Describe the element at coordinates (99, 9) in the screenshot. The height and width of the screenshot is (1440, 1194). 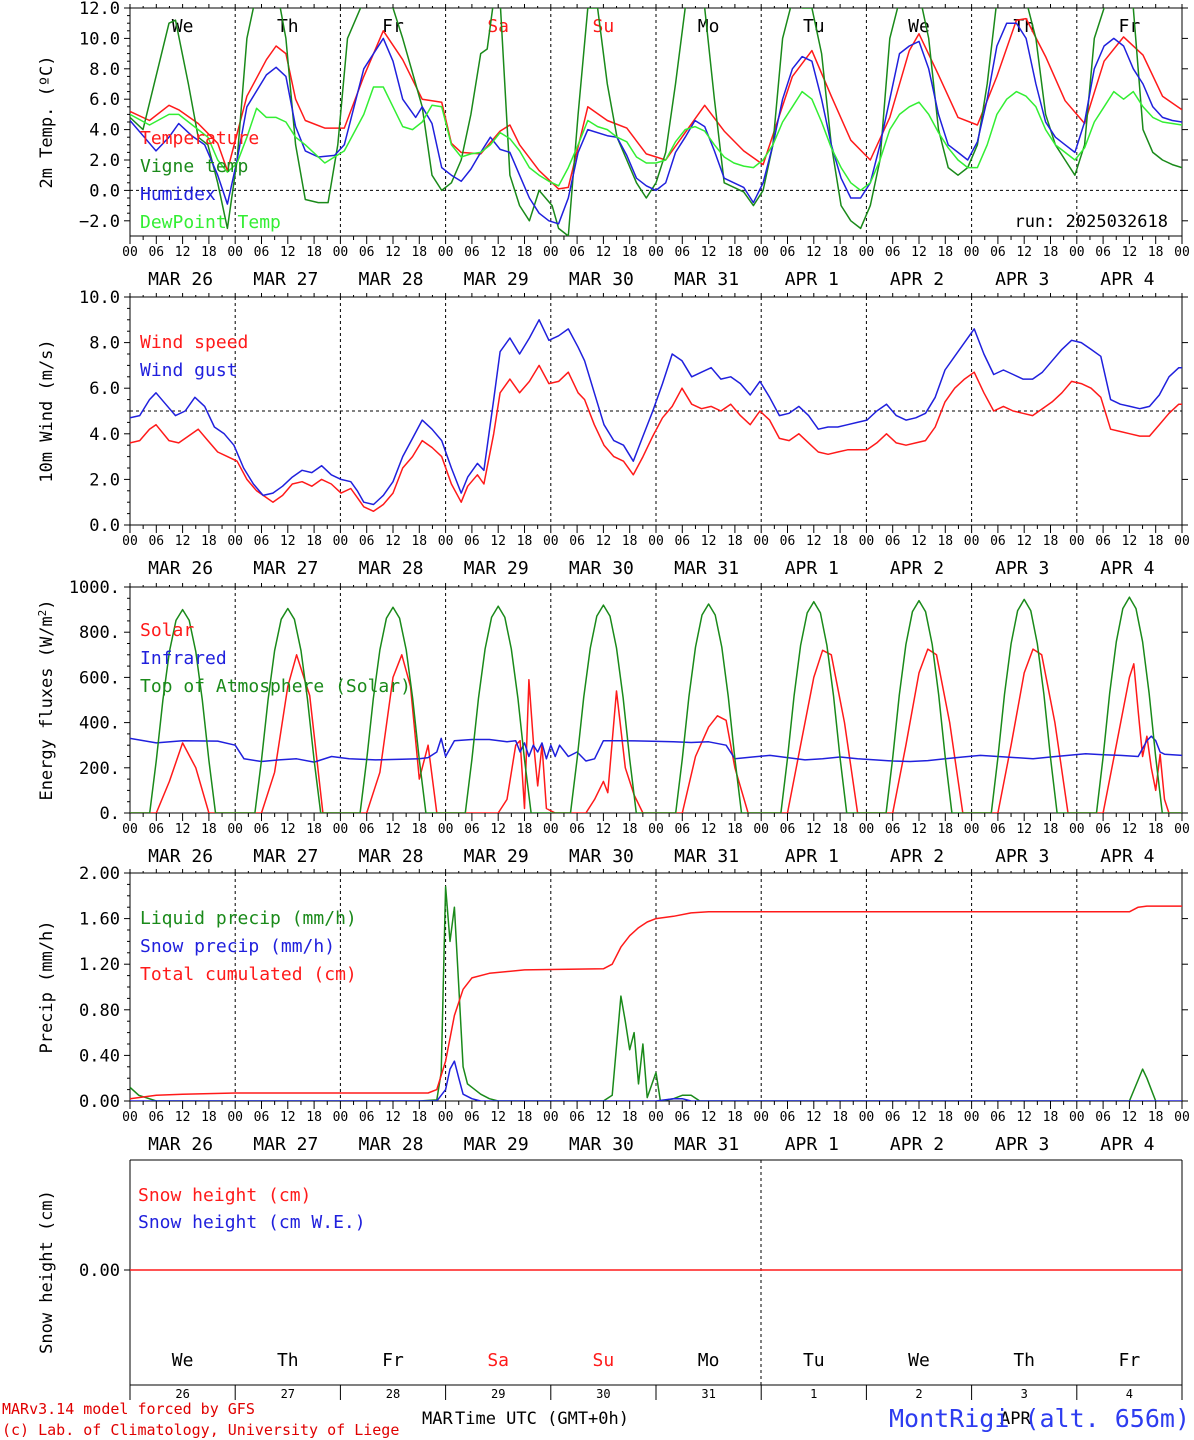
I see `y-tick-label: 12.0` at that location.